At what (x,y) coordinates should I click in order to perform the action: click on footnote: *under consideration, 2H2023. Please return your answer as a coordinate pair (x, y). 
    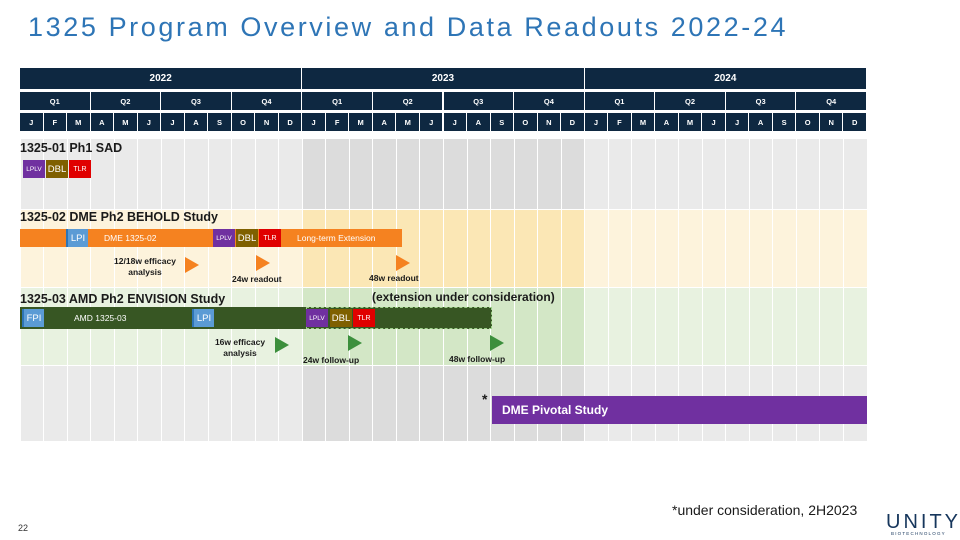
    Looking at the image, I should click on (765, 510).